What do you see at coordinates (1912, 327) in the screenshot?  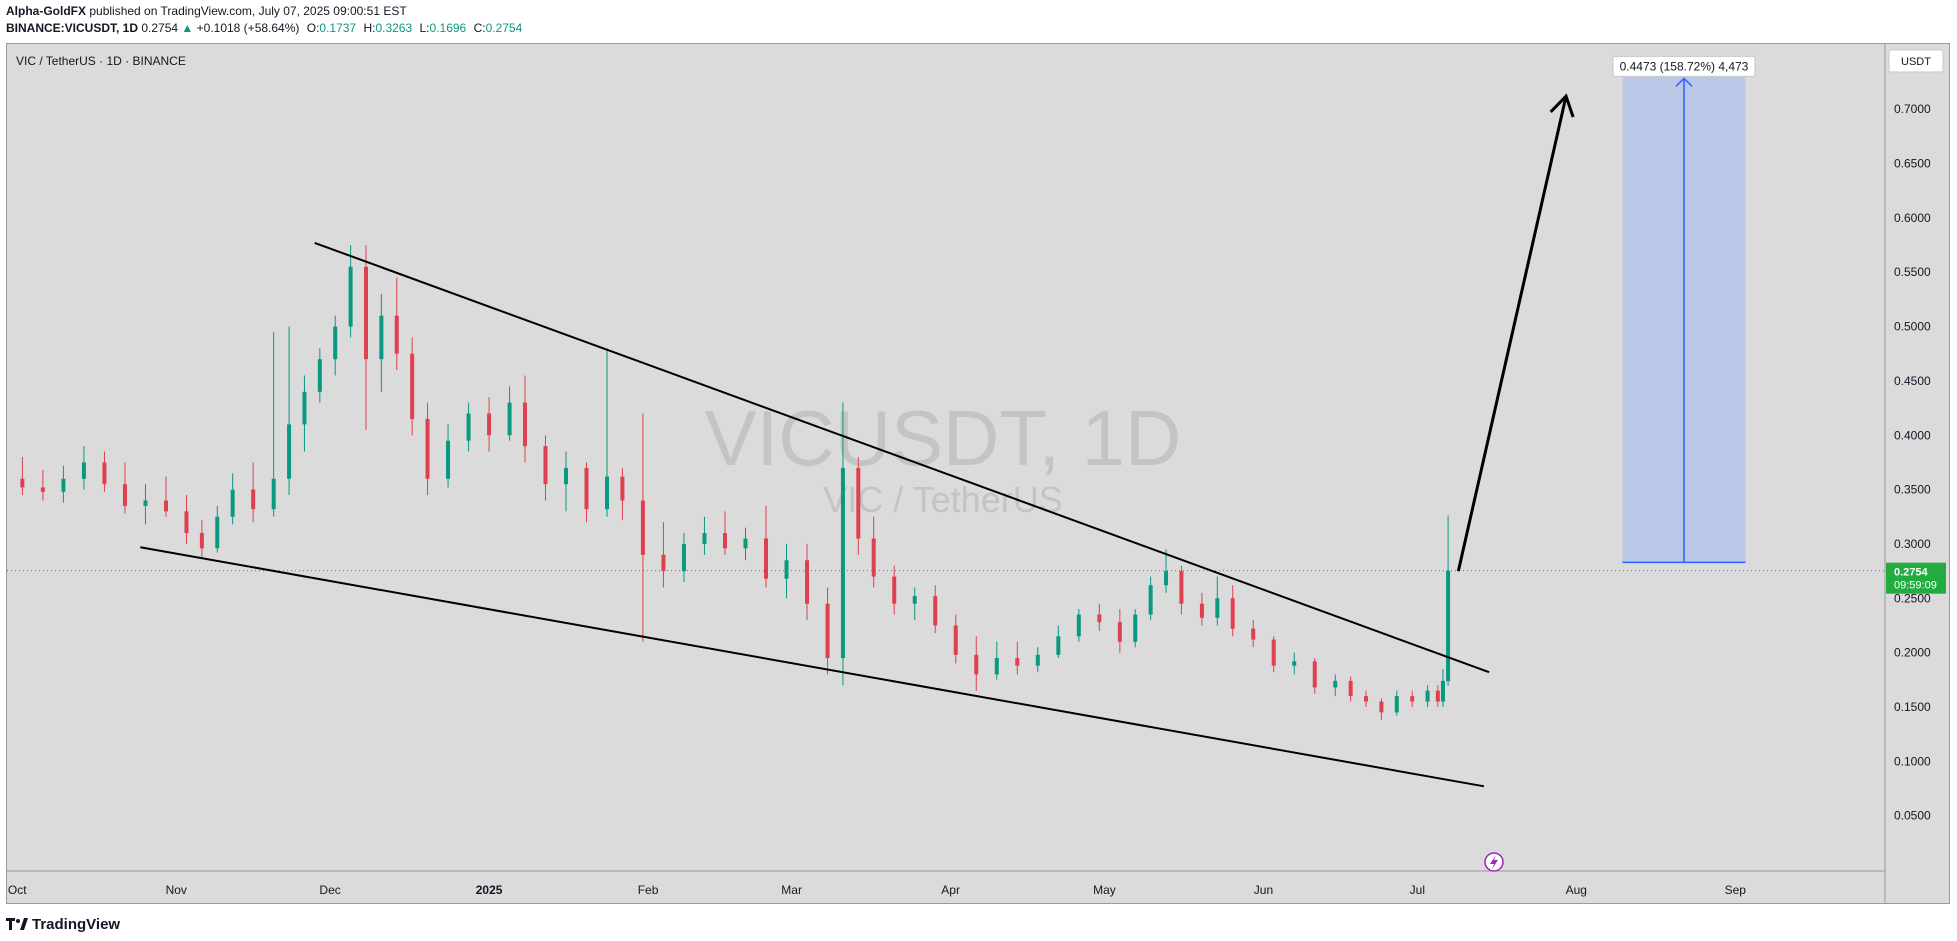 I see `y-tick-label: 0.5000` at bounding box center [1912, 327].